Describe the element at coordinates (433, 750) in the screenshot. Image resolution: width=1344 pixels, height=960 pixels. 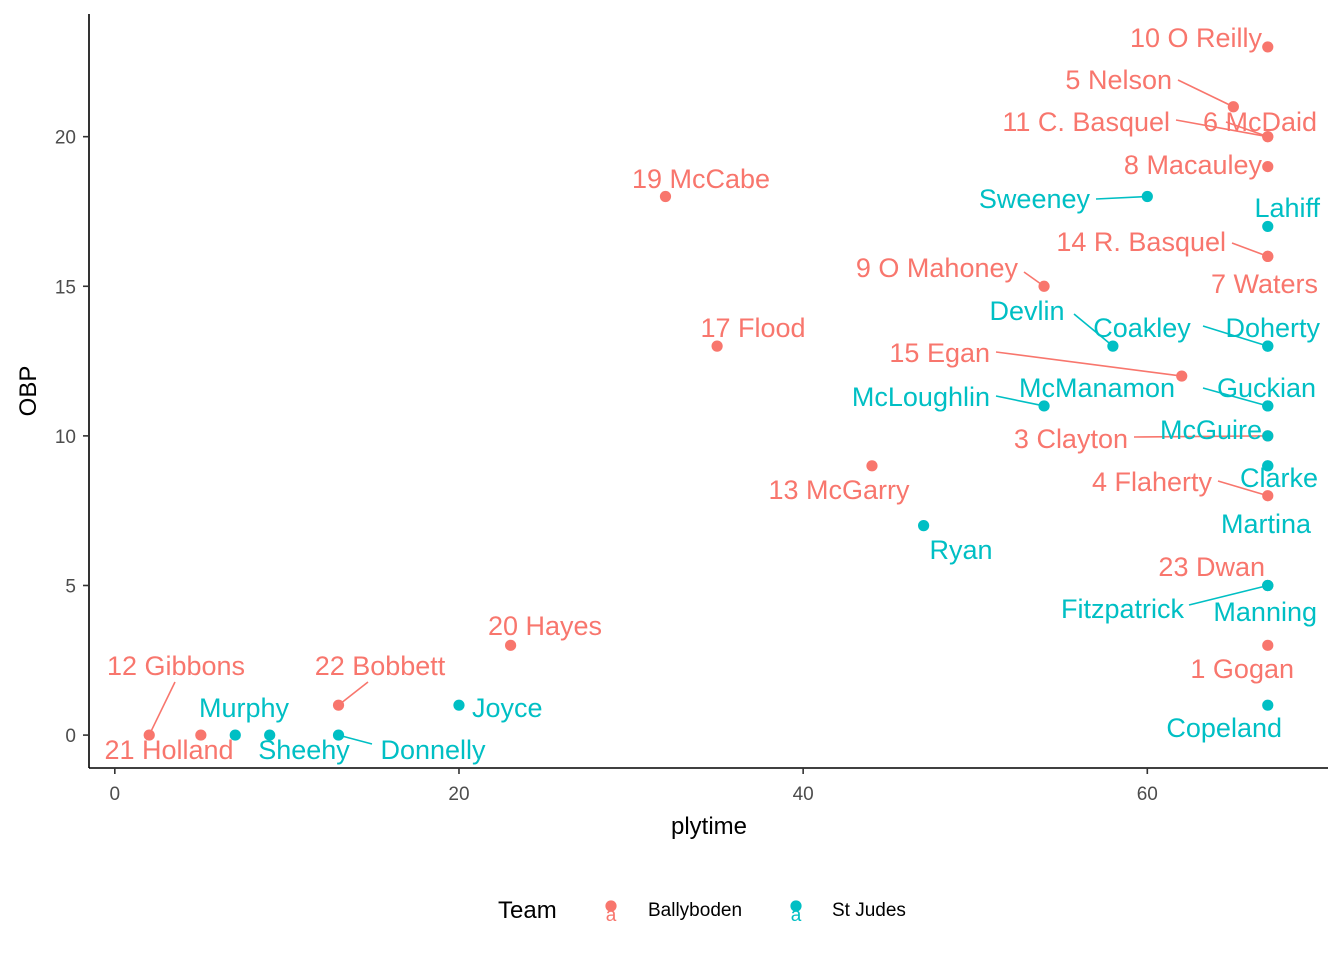
I see `label-donnelly: Donnelly` at that location.